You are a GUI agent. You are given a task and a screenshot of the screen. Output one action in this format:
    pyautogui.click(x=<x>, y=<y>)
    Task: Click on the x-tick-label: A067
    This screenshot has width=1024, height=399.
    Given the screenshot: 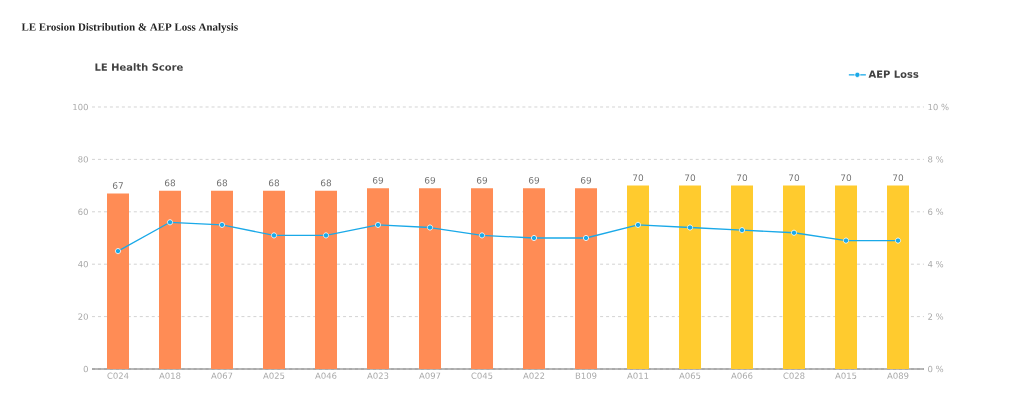 What is the action you would take?
    pyautogui.click(x=222, y=375)
    